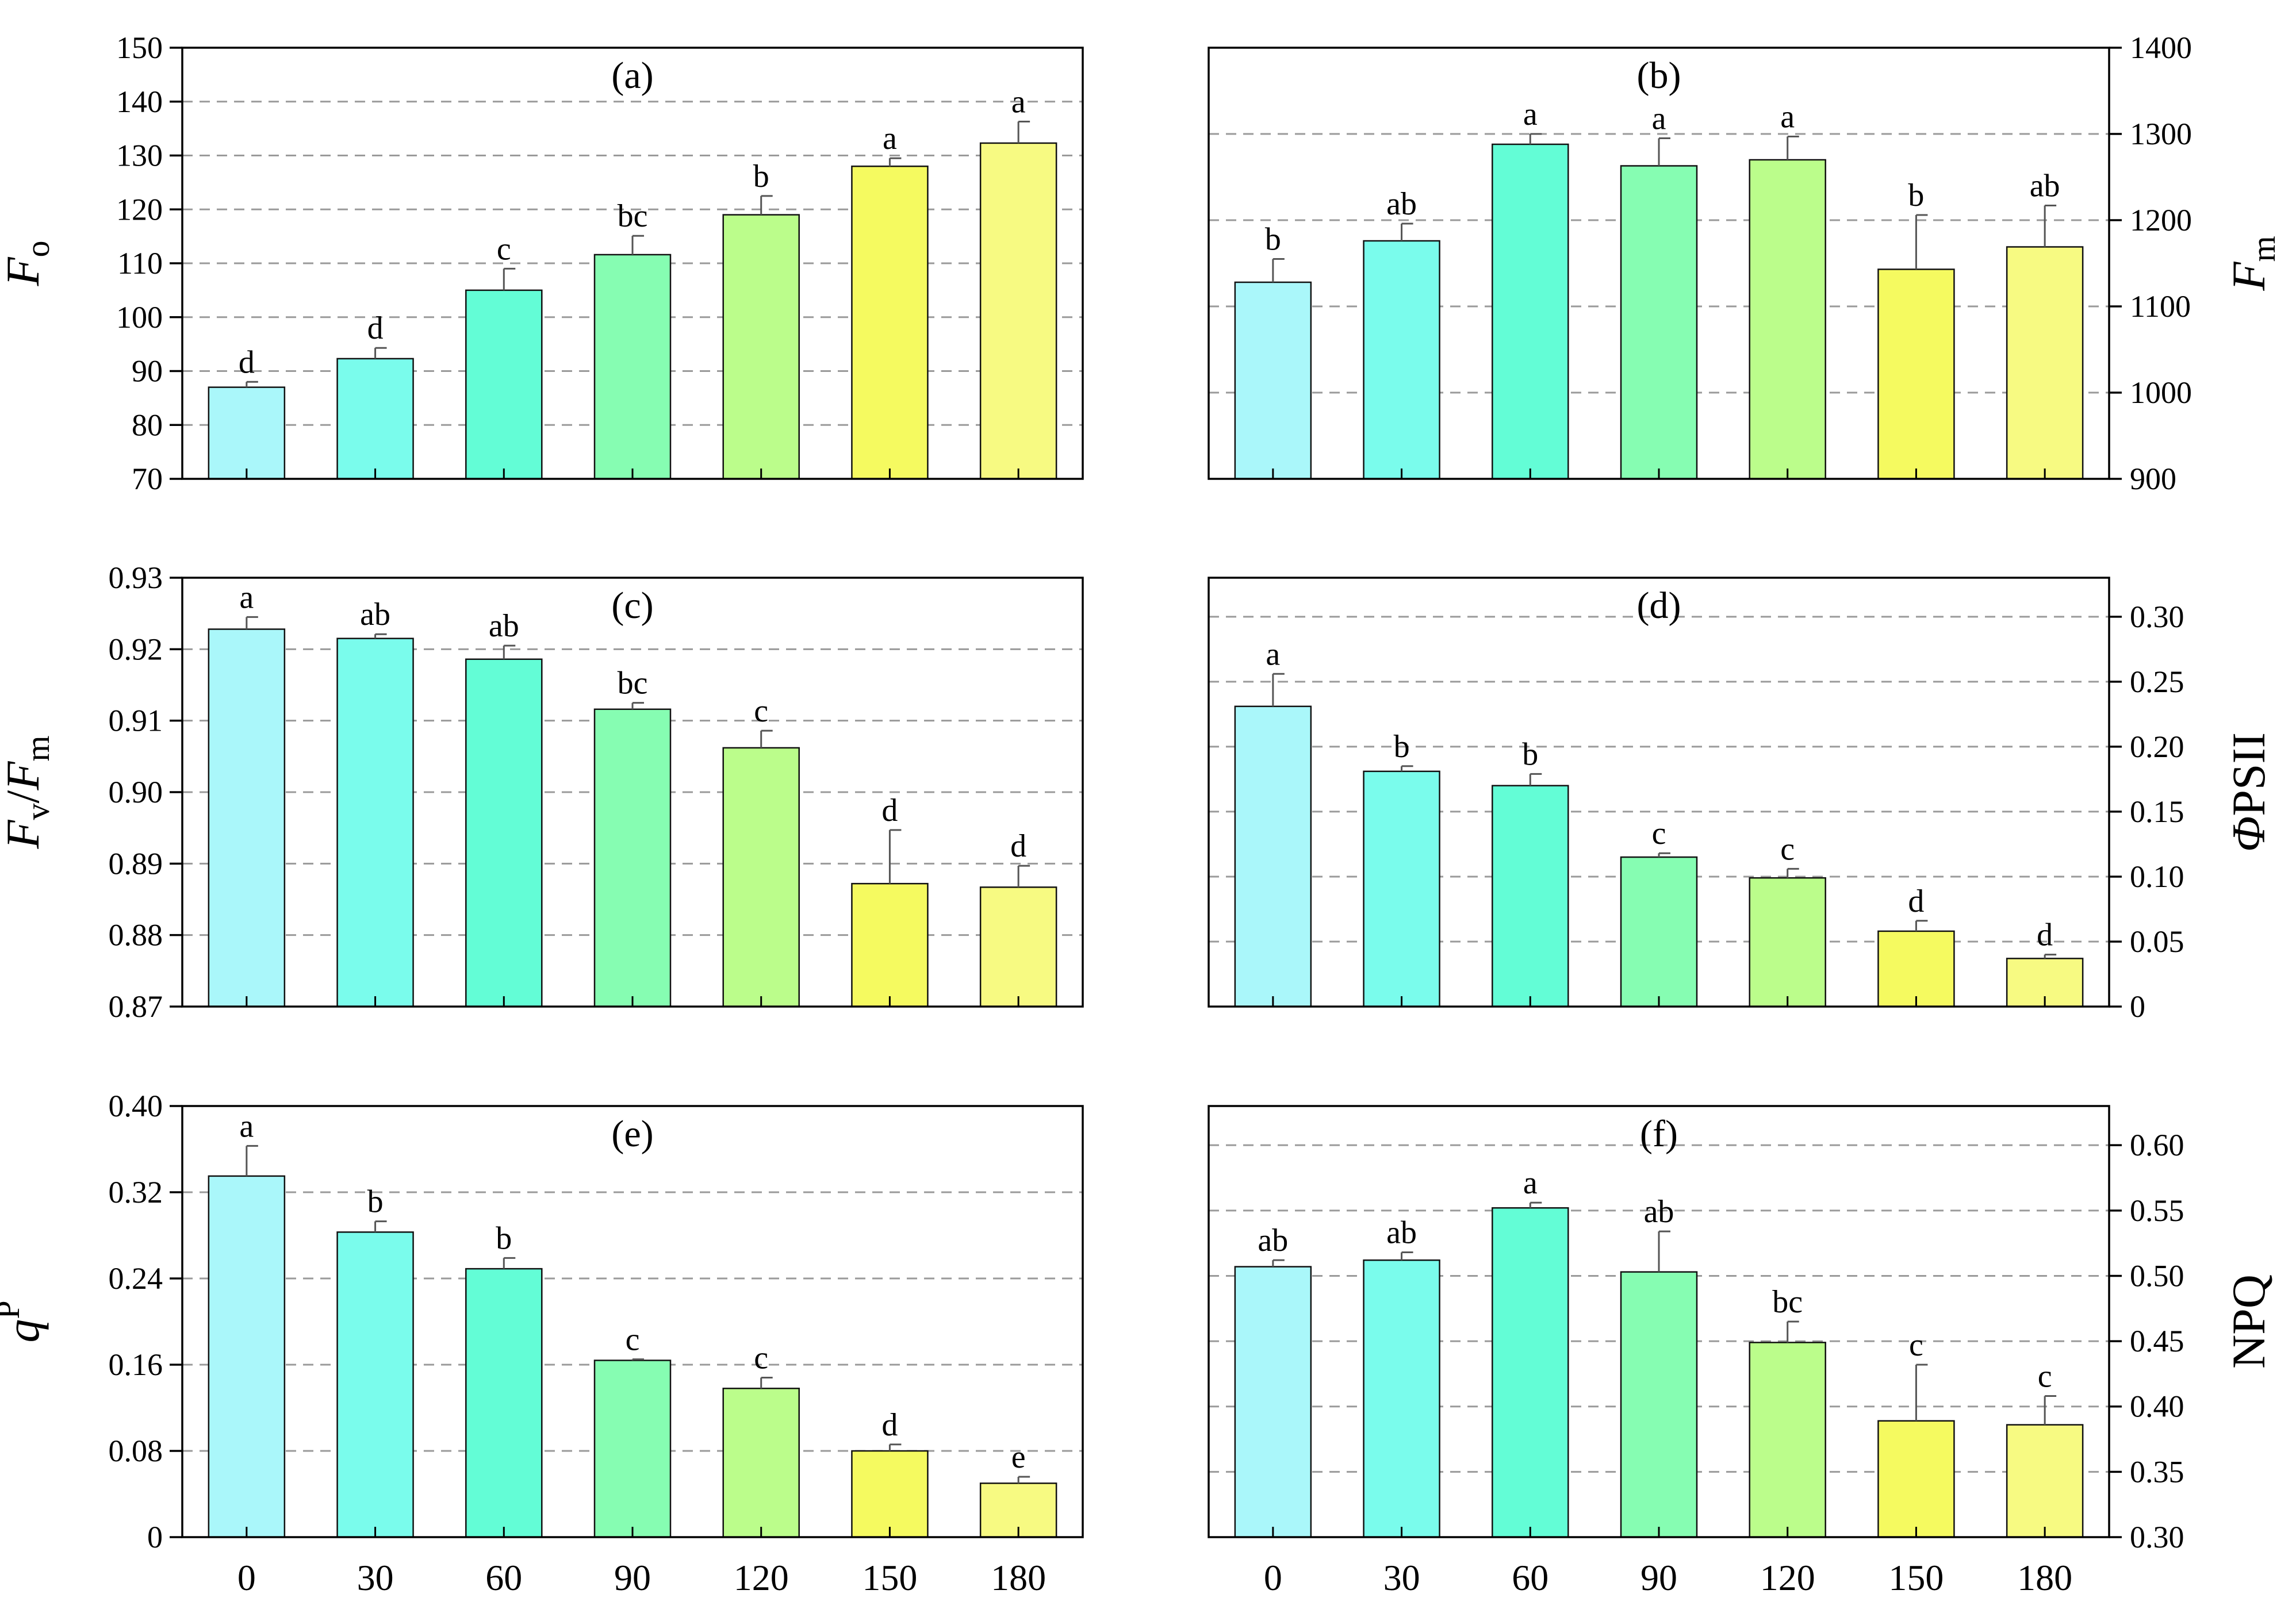 The height and width of the screenshot is (1609, 2296). I want to click on chart-panel-d: a b b c c d d 0 0.05 0.10 0.15 0.20 0.25 0.30 (d) ΦPSII, so click(1741, 801).